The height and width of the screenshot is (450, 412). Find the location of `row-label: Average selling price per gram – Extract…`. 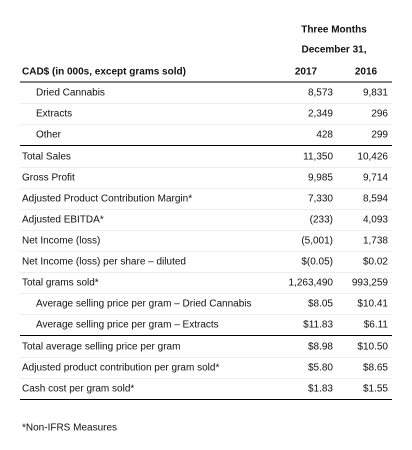

row-label: Average selling price per gram – Extract… is located at coordinates (127, 325).